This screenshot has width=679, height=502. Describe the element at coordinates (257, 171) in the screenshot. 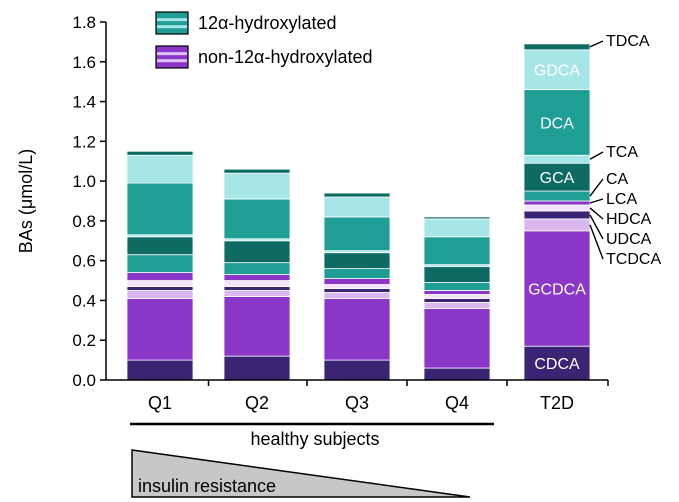

I see `bar-segment-tdca-q2` at that location.